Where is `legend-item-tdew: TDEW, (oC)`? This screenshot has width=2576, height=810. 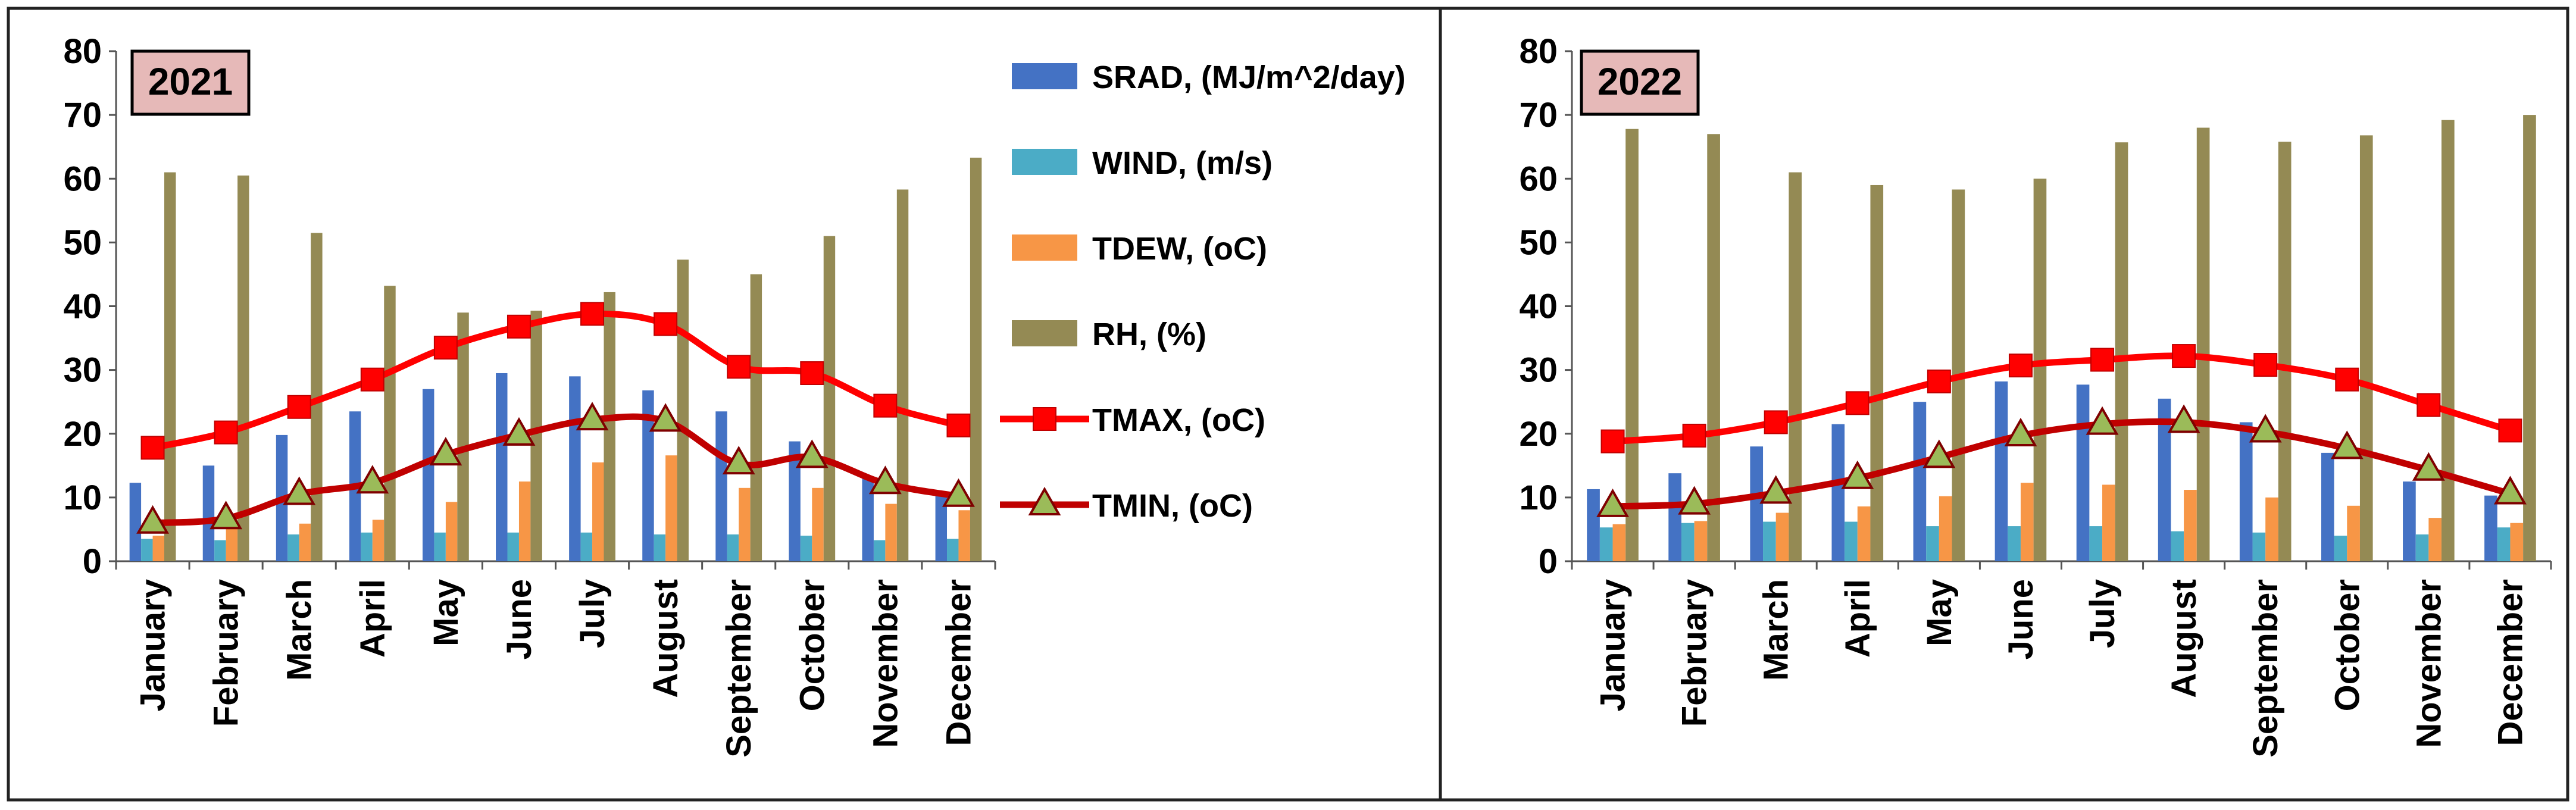 legend-item-tdew: TDEW, (oC) is located at coordinates (1139, 249).